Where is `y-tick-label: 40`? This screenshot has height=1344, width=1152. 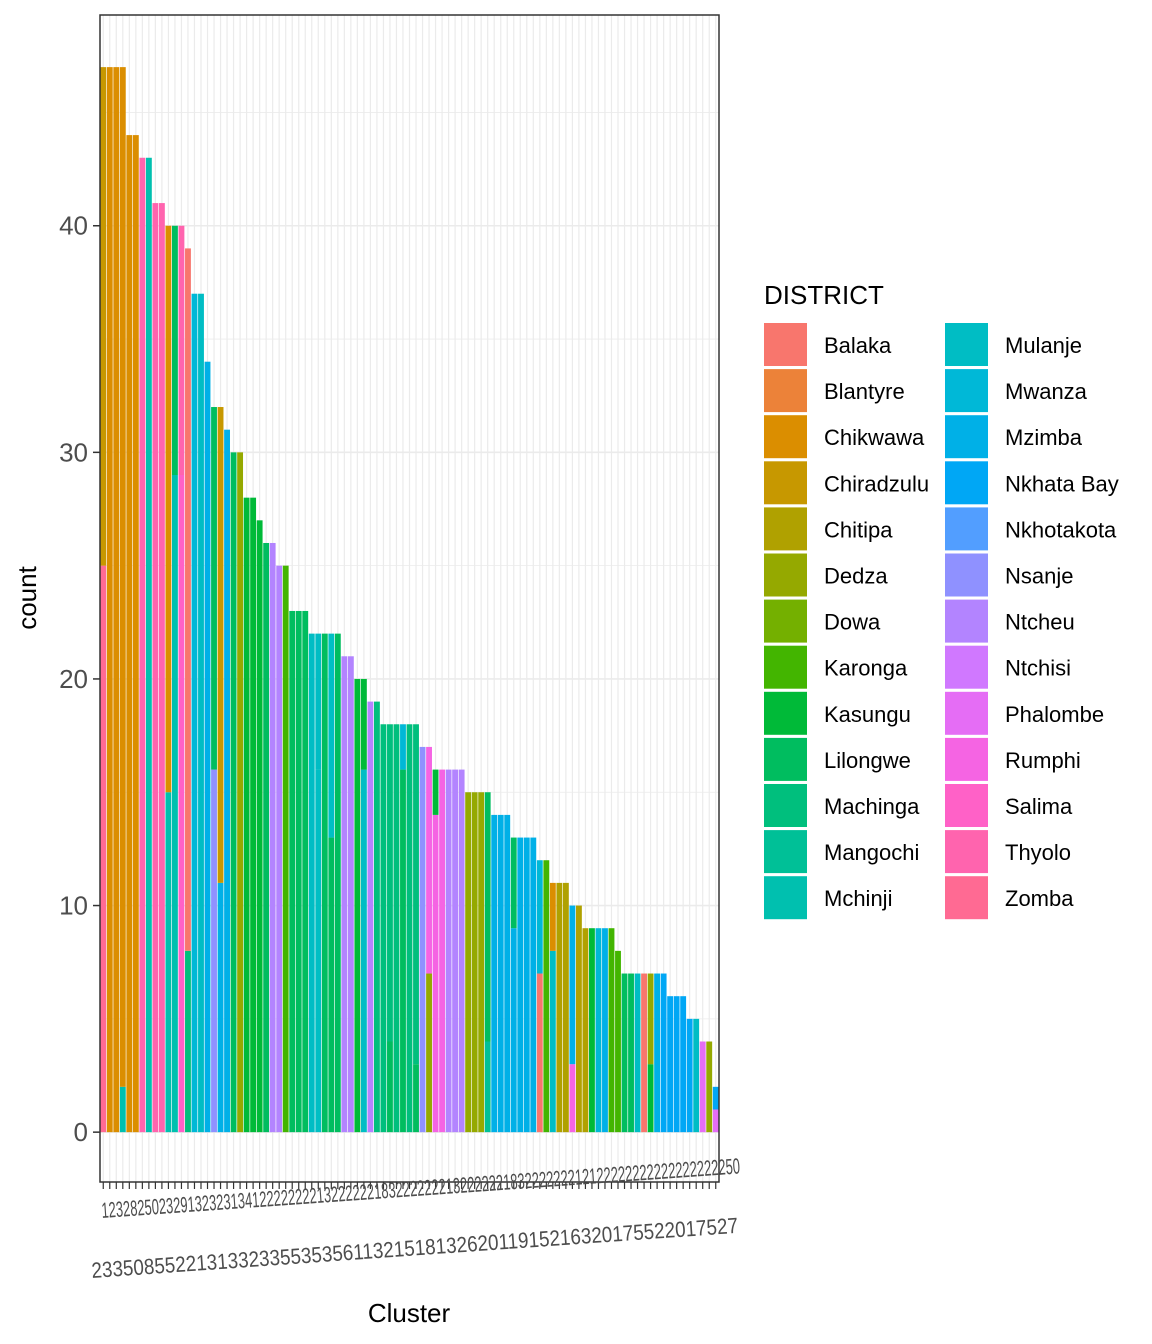
y-tick-label: 40 is located at coordinates (73, 226).